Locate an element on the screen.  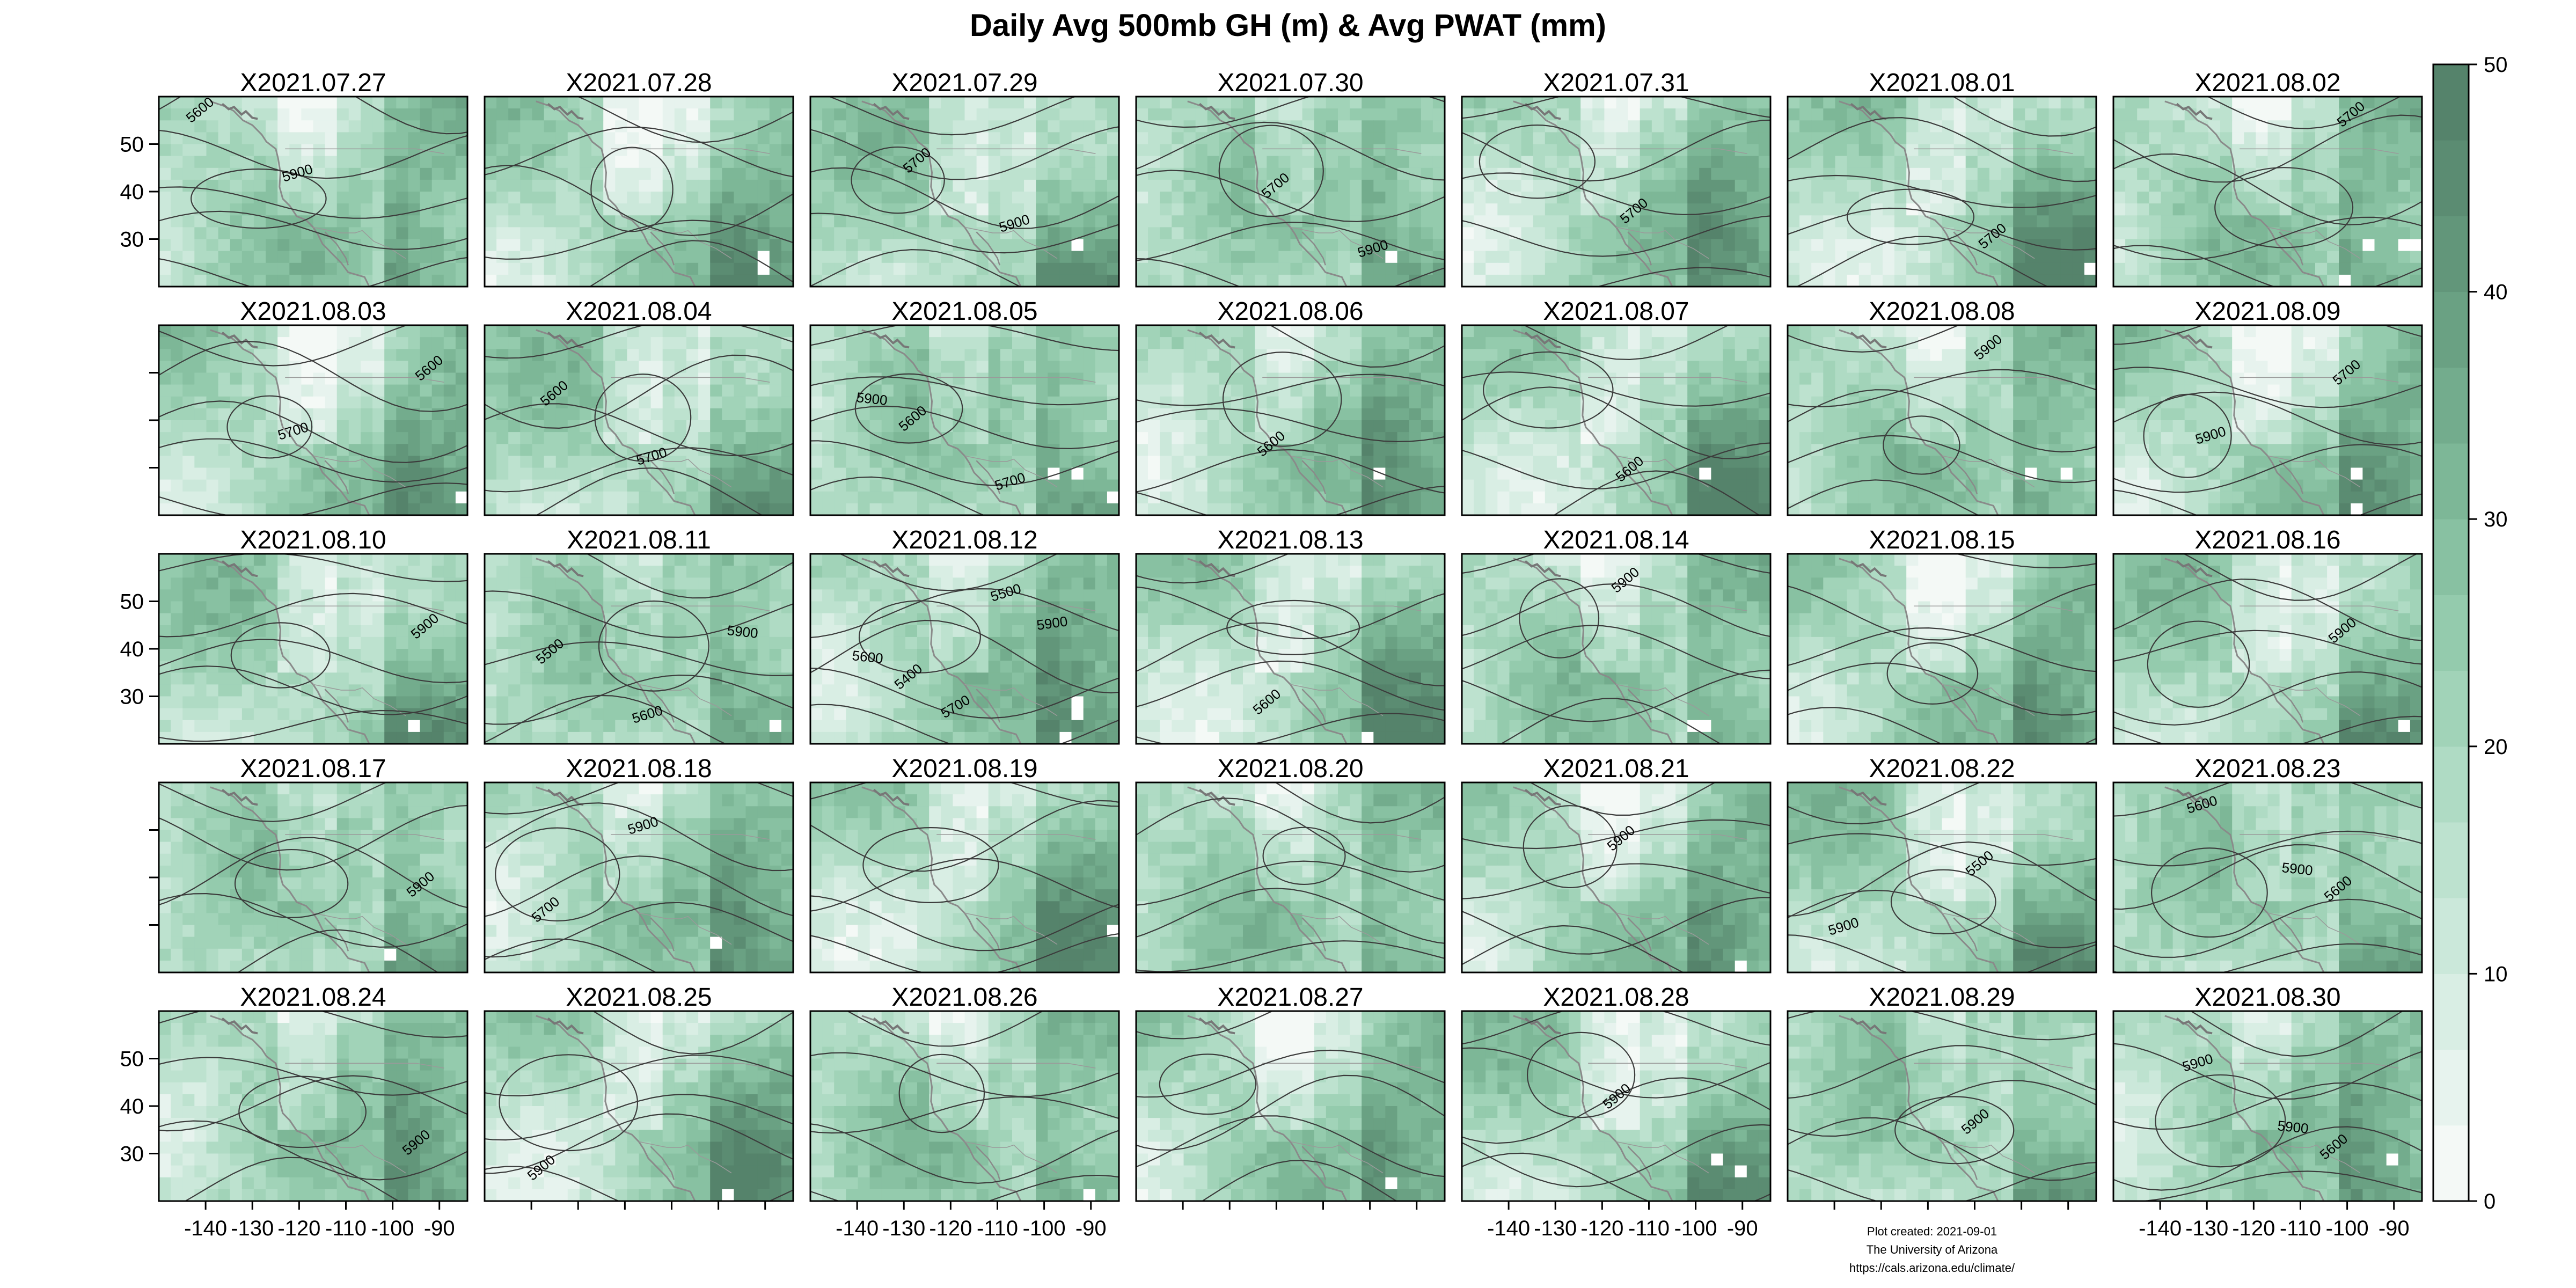
gh-contour-ridge is located at coordinates (643, 418).